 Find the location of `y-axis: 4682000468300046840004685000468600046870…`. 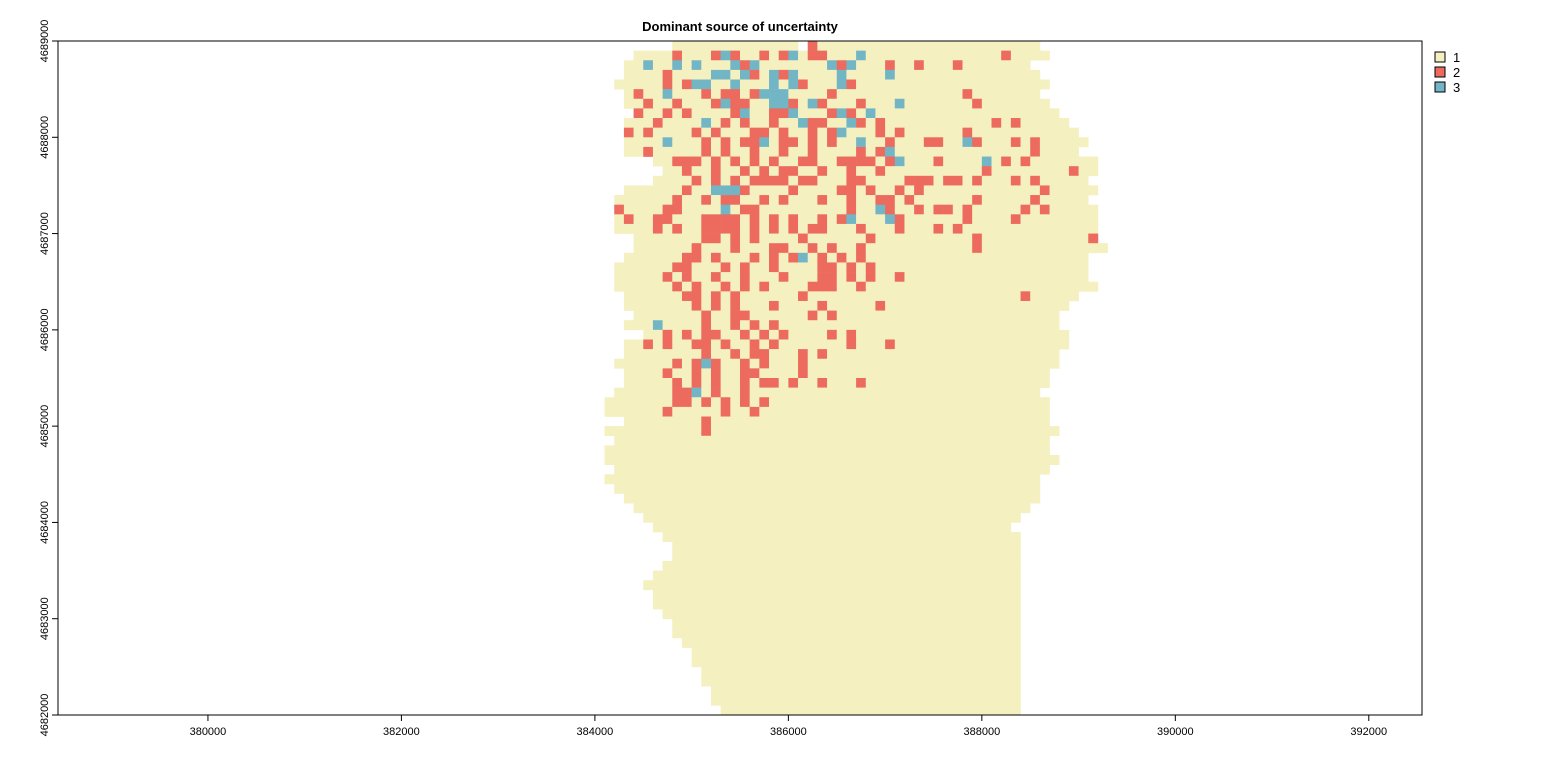

y-axis: 4682000468300046840004685000468600046870… is located at coordinates (48, 378).